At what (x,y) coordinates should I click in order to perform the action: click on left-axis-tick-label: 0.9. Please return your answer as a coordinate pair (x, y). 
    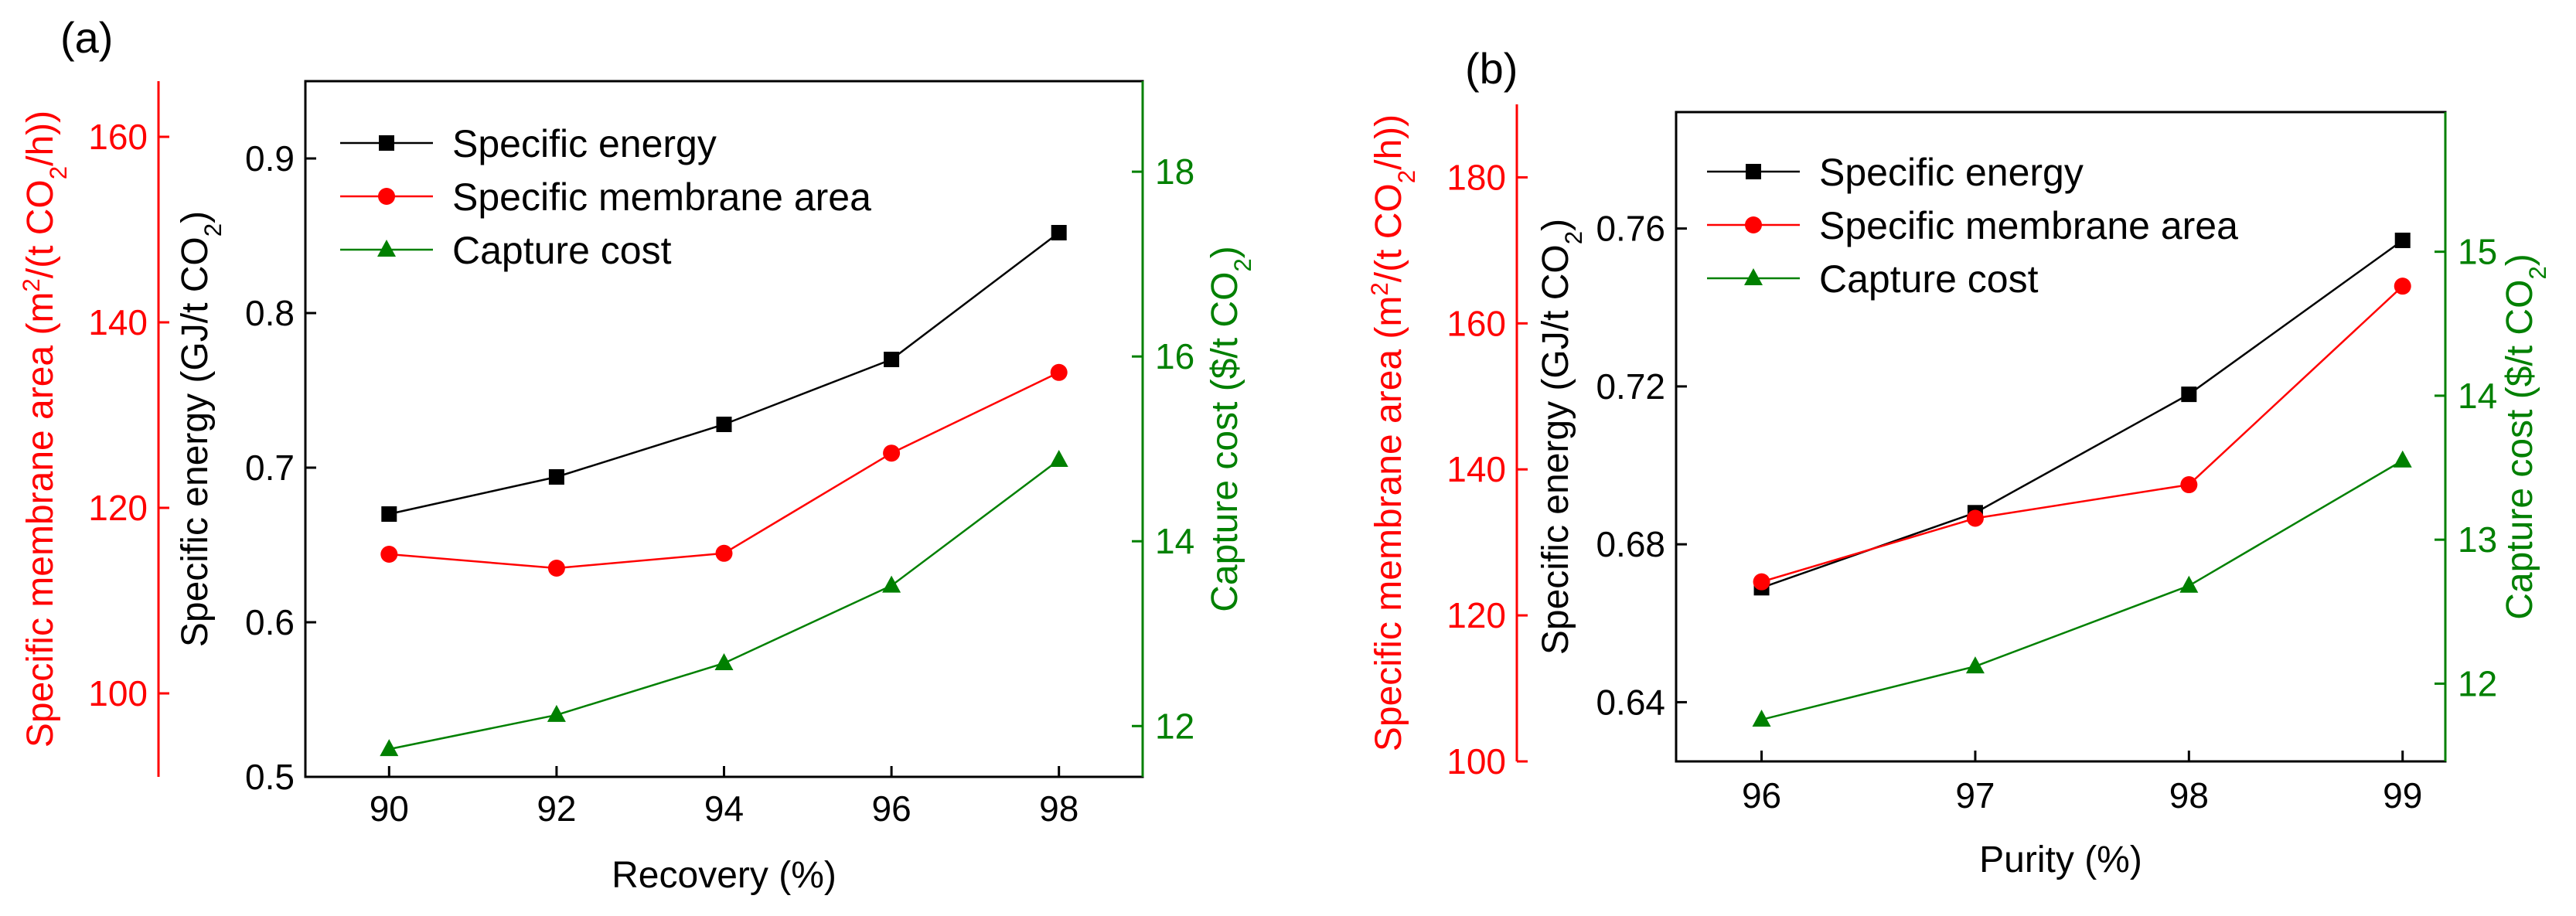
    Looking at the image, I should click on (270, 159).